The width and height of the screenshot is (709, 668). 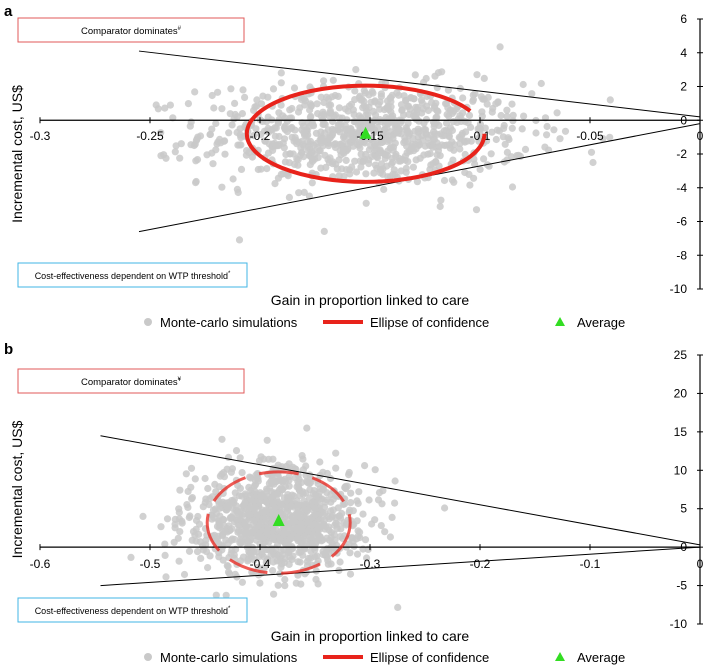 What do you see at coordinates (560, 656) in the screenshot?
I see `legend-swatch-average` at bounding box center [560, 656].